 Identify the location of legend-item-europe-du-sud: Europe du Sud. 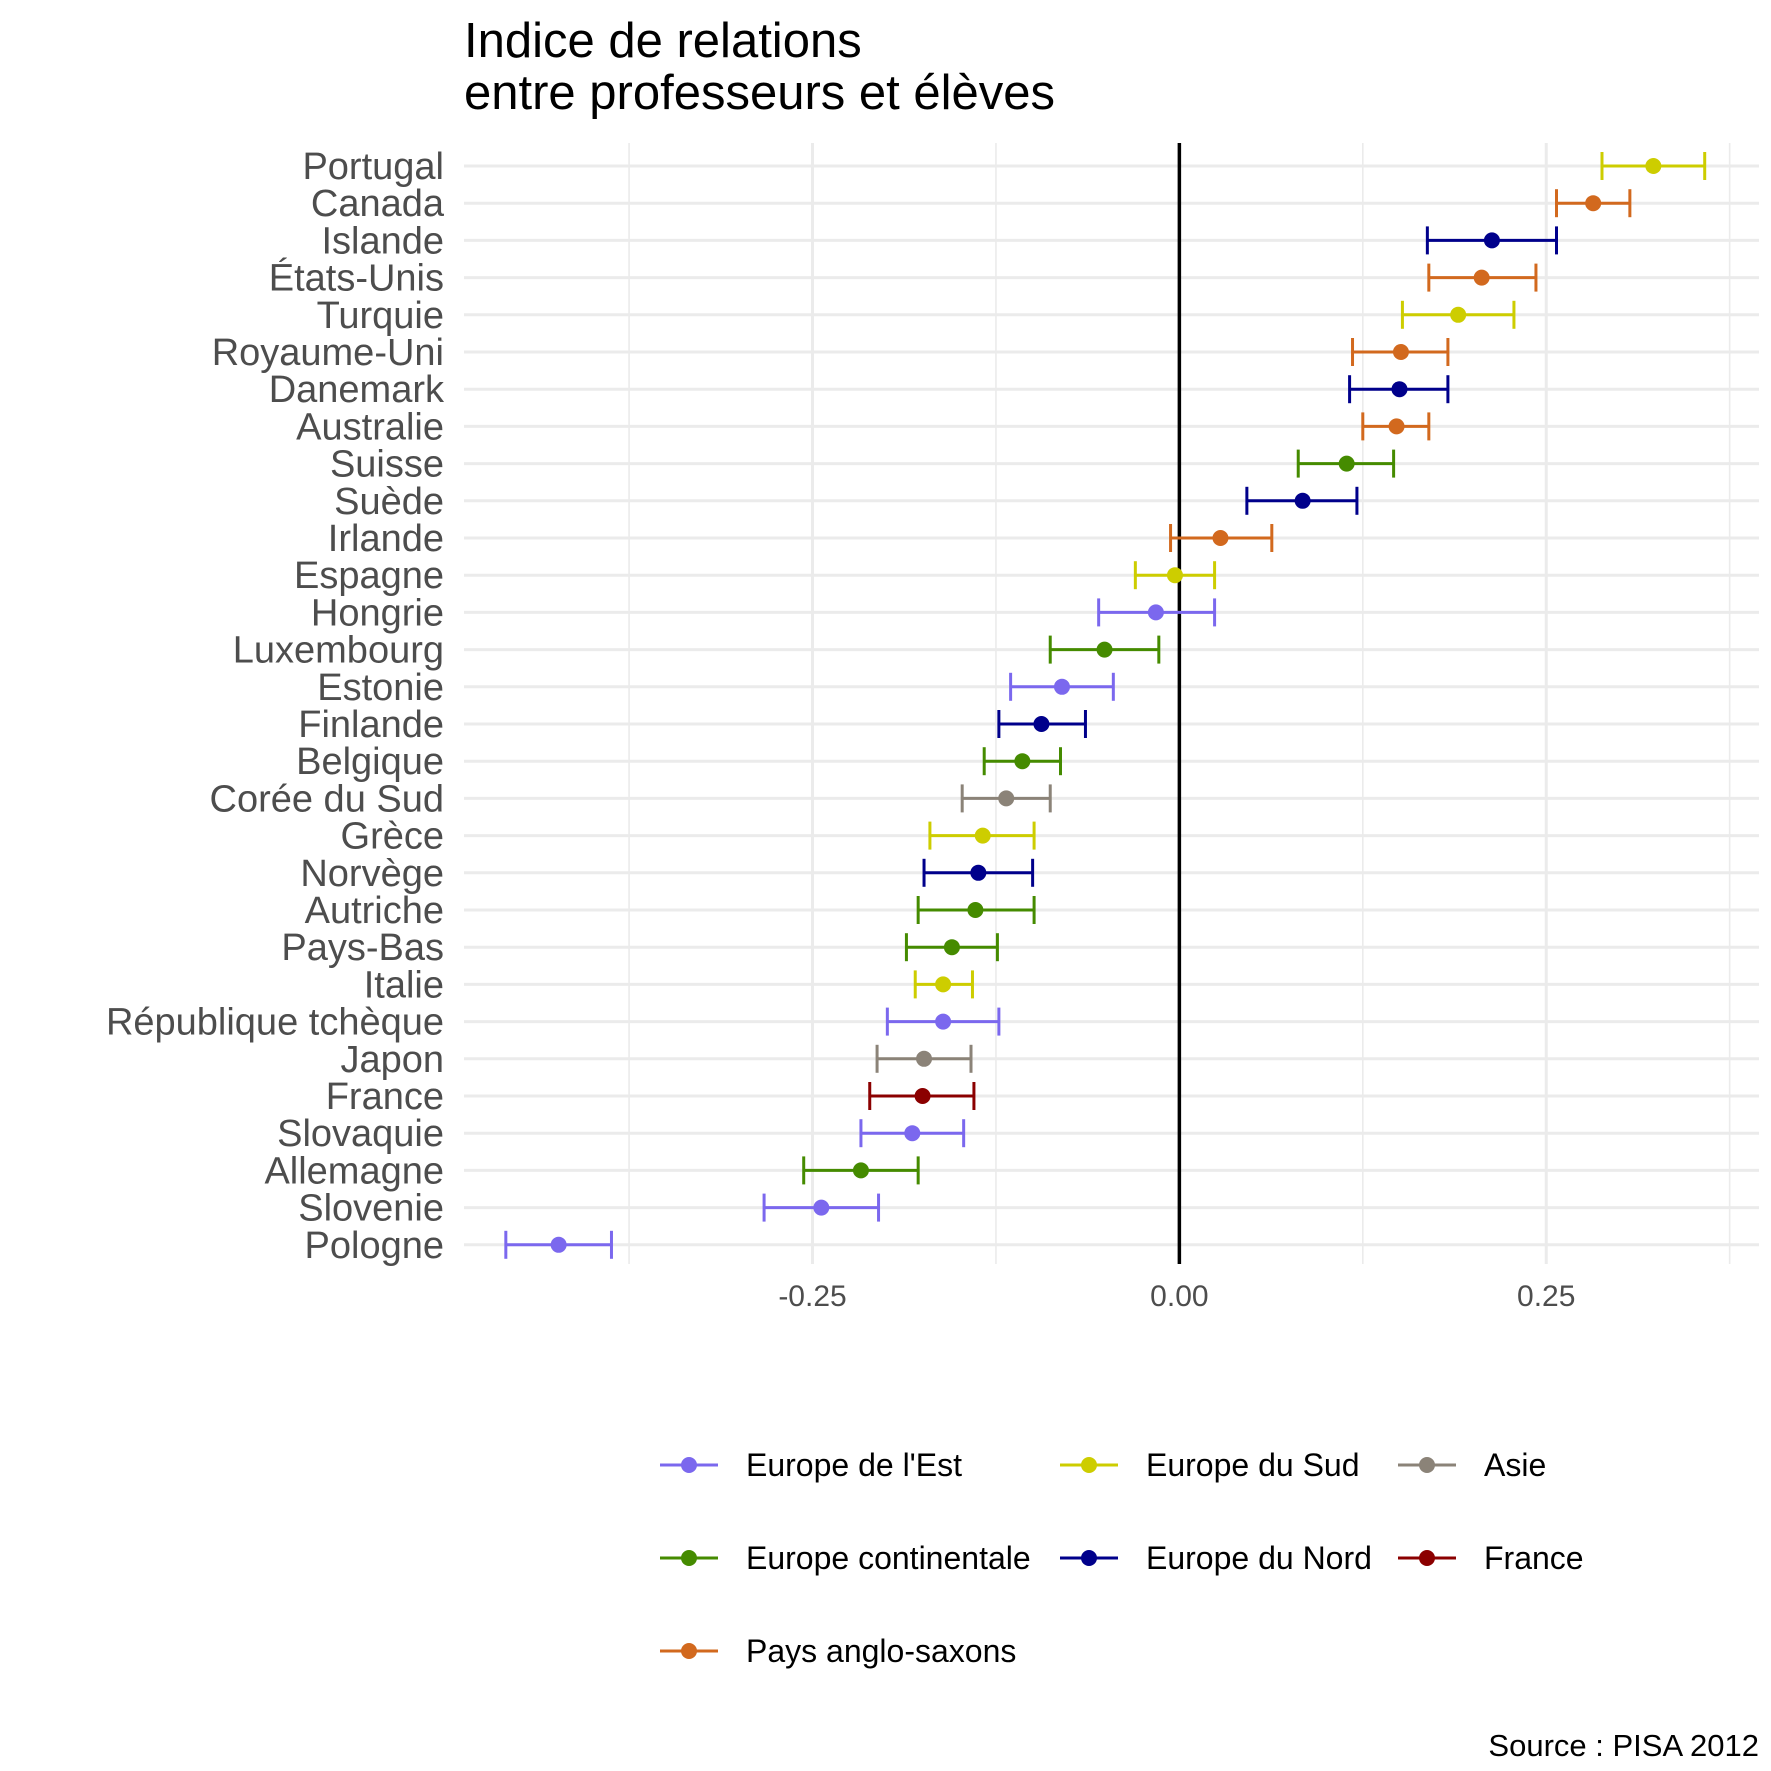
(1210, 1465).